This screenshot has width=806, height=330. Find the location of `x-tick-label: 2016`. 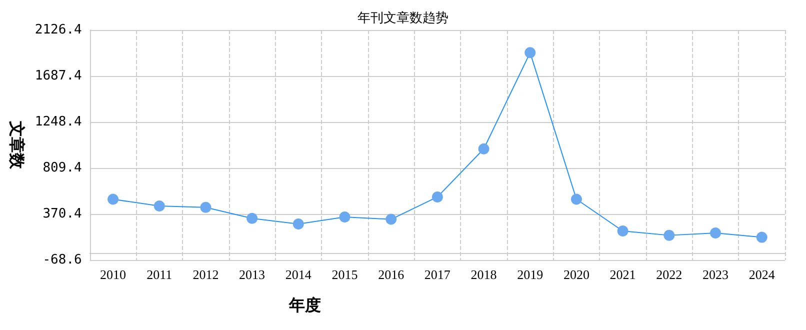

x-tick-label: 2016 is located at coordinates (391, 274).